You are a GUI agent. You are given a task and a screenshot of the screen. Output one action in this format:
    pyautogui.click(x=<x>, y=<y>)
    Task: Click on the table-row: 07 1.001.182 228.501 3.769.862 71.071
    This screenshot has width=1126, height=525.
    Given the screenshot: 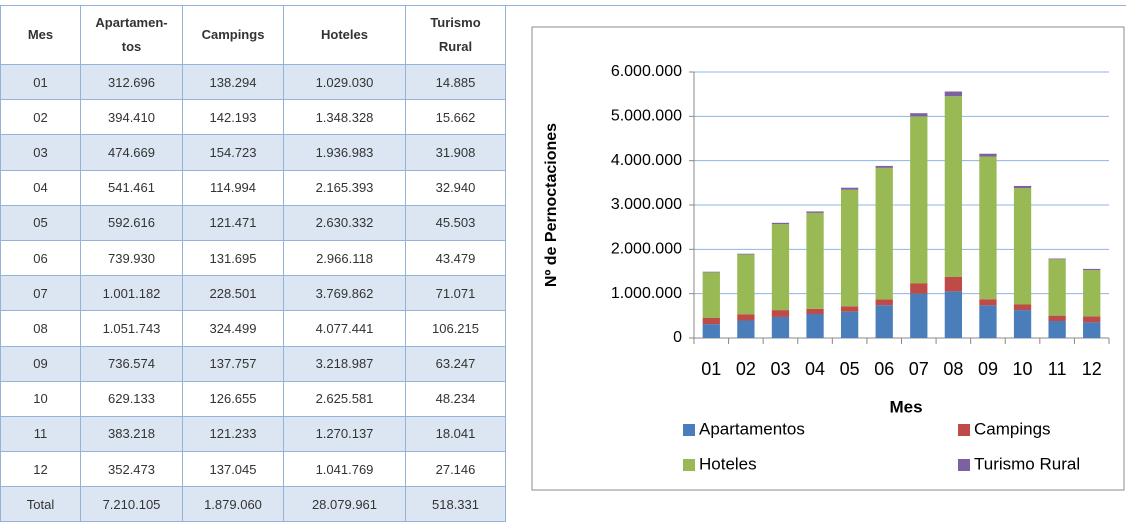 What is the action you would take?
    pyautogui.click(x=253, y=293)
    